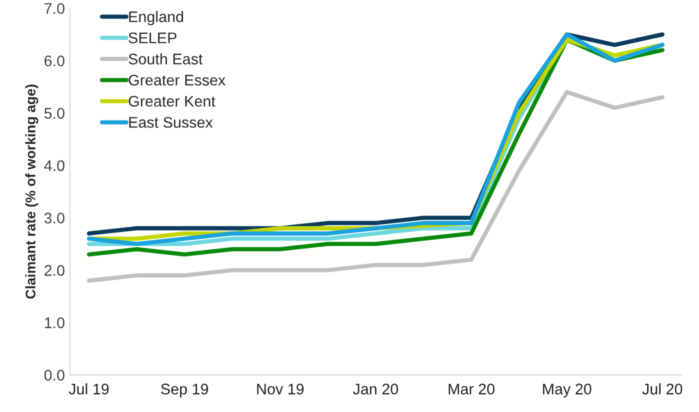 The height and width of the screenshot is (412, 699). I want to click on y-tick-label: 2.0, so click(54, 270).